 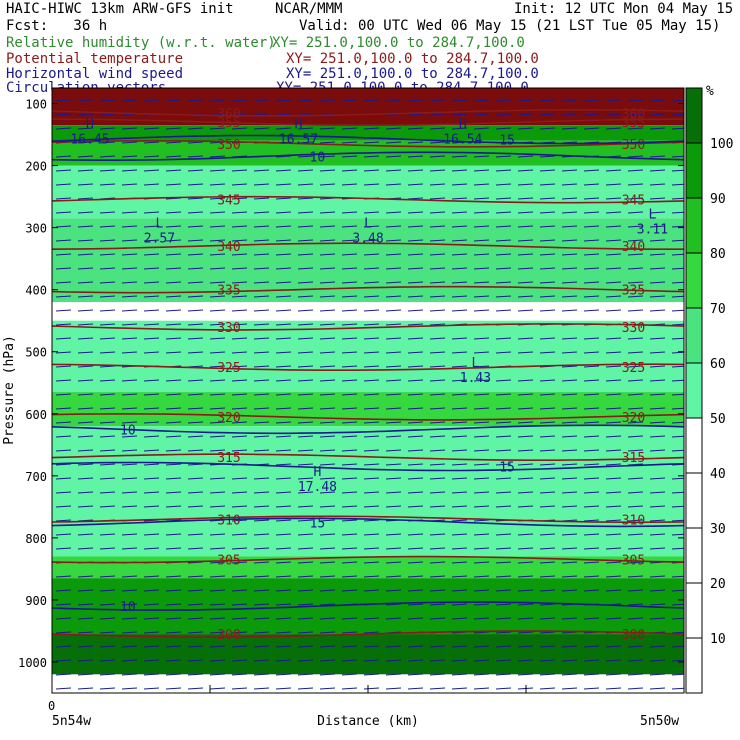 What do you see at coordinates (368, 429) in the screenshot?
I see `wind-speed-contour` at bounding box center [368, 429].